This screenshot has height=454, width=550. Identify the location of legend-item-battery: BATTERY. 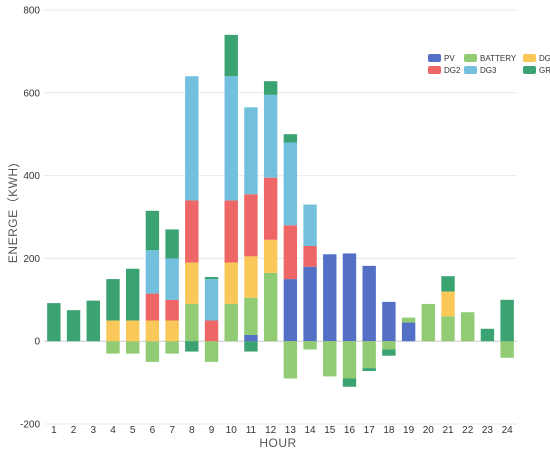
(490, 58).